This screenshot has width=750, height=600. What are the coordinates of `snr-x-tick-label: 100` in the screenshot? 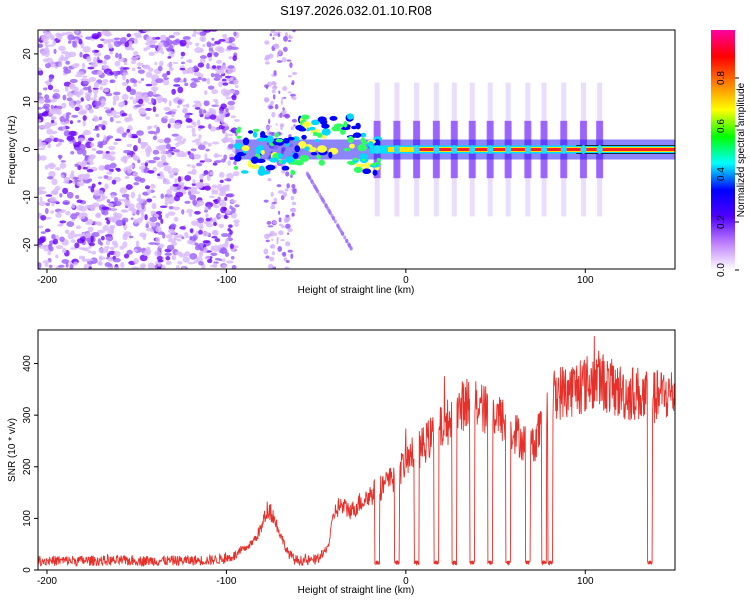 It's located at (585, 581).